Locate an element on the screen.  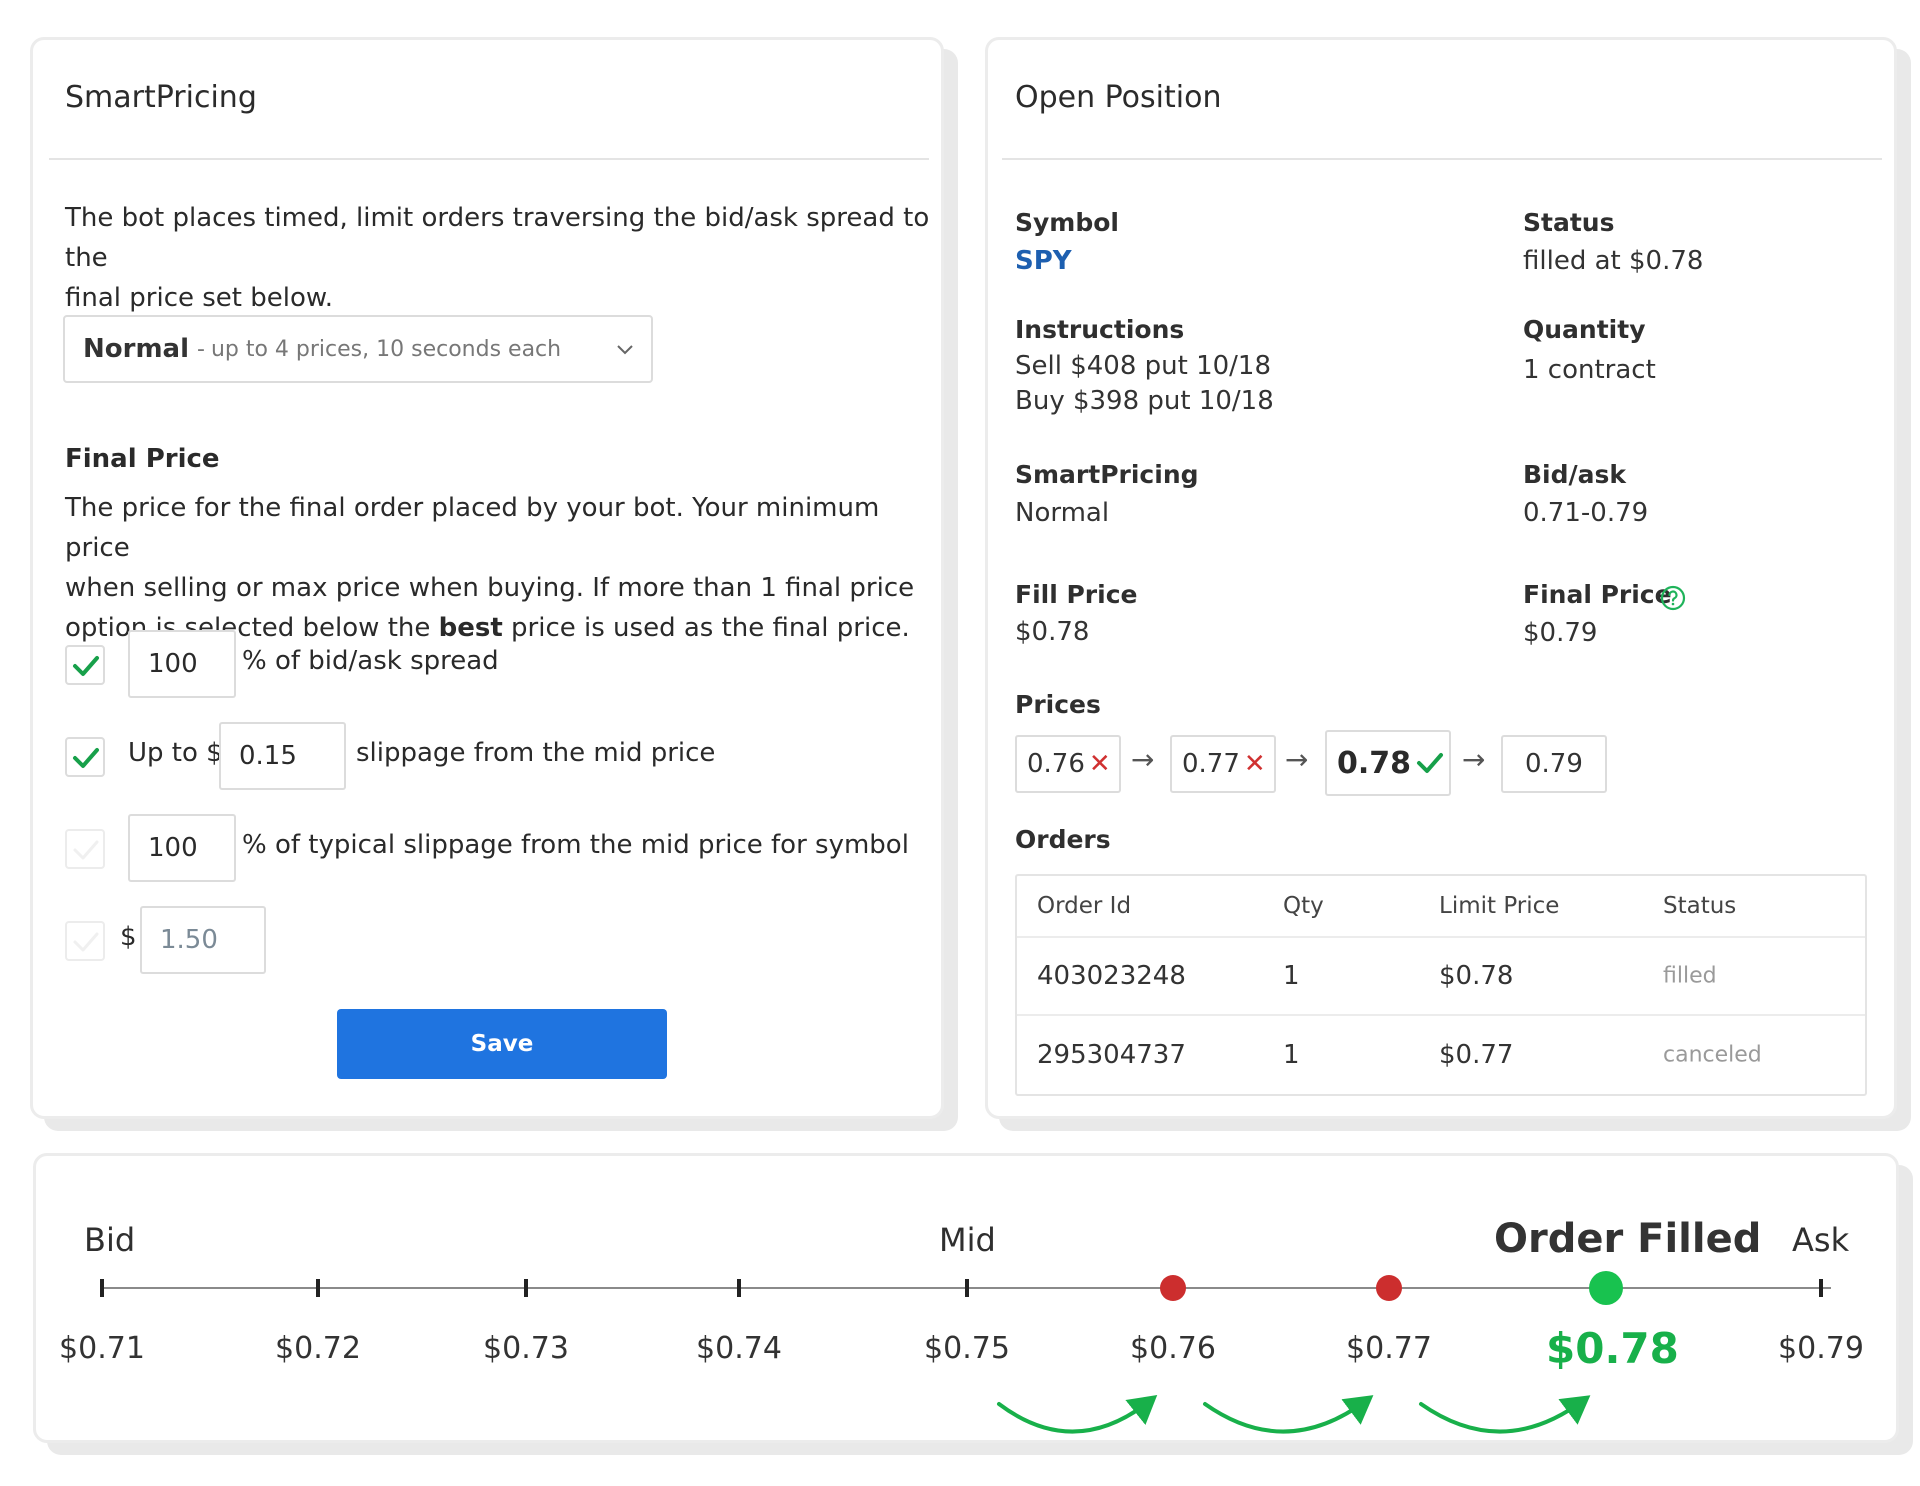
tick-label: $0.75 is located at coordinates (967, 1348).